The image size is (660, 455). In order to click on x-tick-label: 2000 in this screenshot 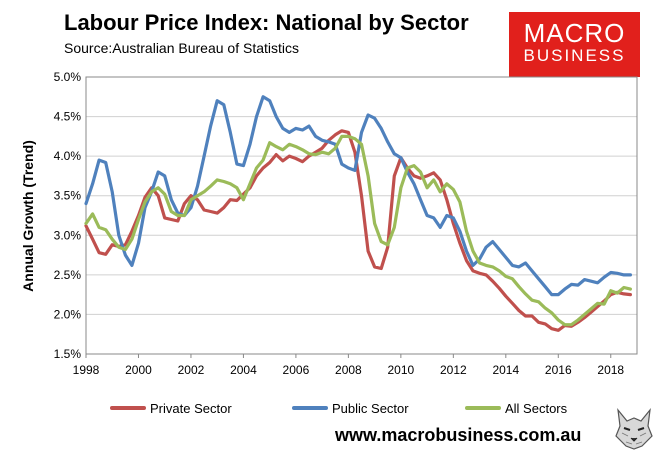, I will do `click(138, 370)`.